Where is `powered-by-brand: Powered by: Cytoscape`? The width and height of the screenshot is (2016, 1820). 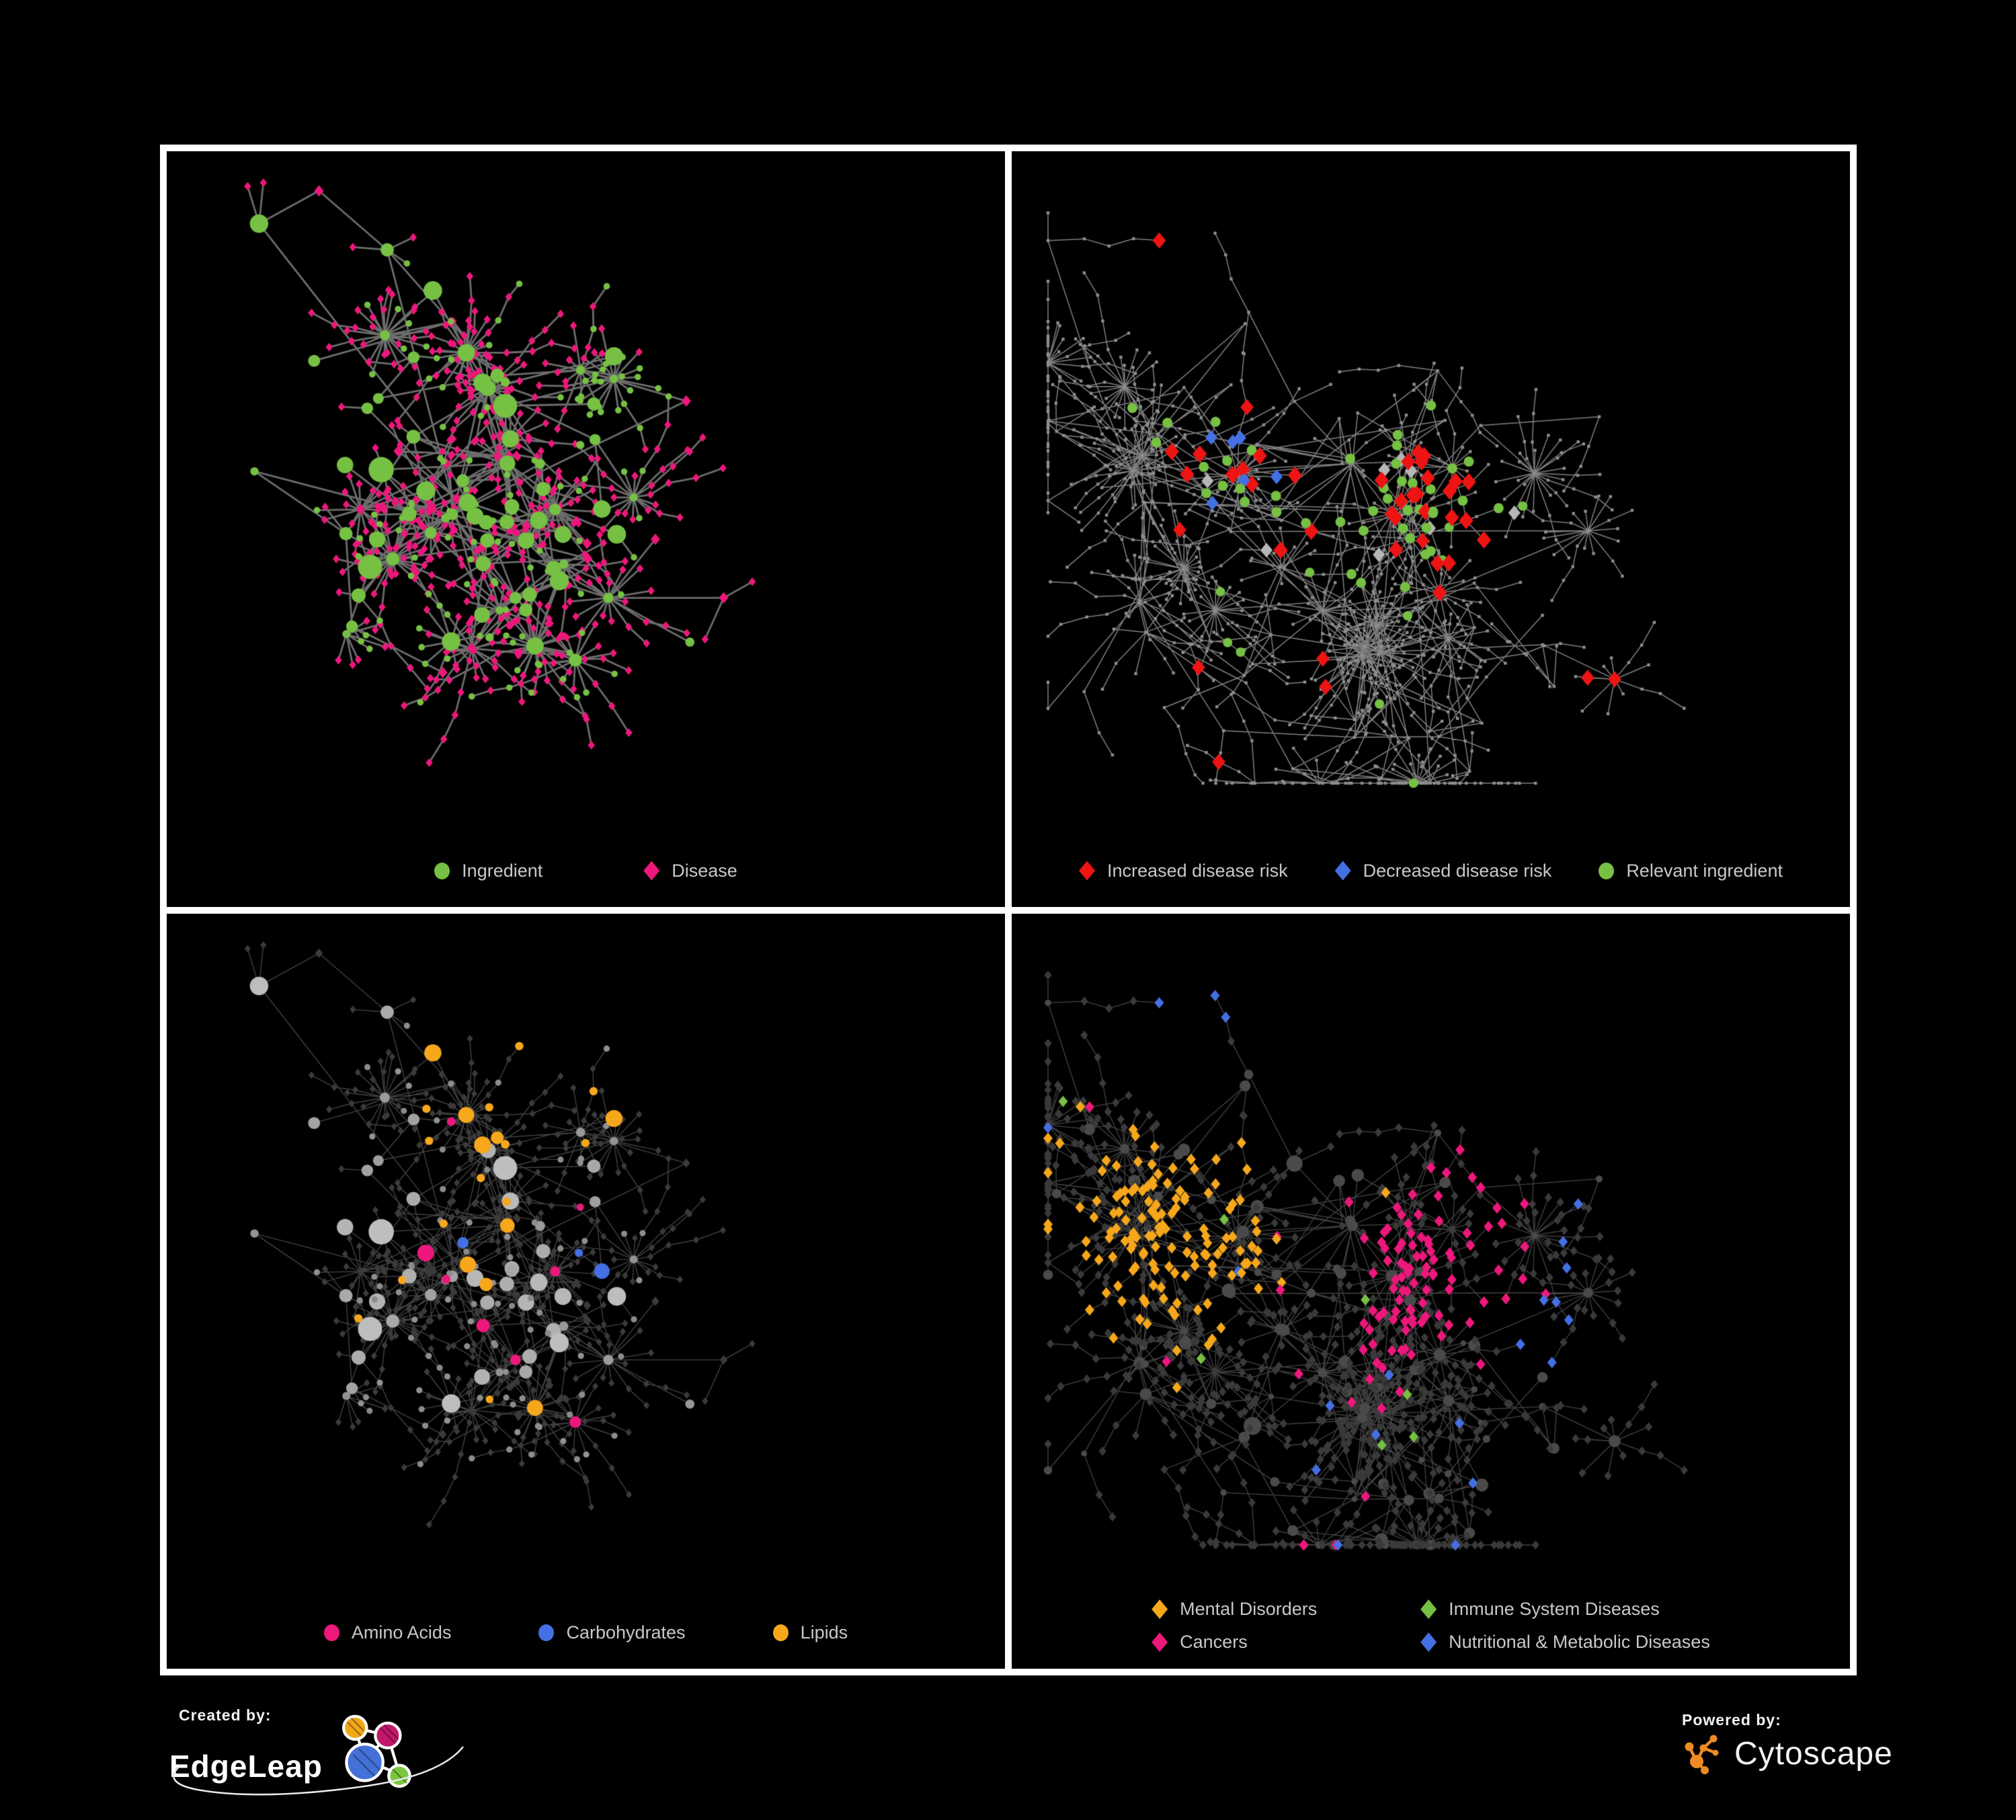
powered-by-brand: Powered by: Cytoscape is located at coordinates (1823, 1743).